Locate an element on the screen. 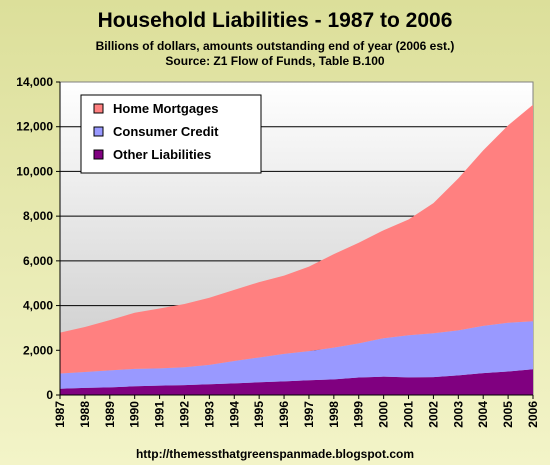 The width and height of the screenshot is (550, 465). area-consumer-credit is located at coordinates (296, 355).